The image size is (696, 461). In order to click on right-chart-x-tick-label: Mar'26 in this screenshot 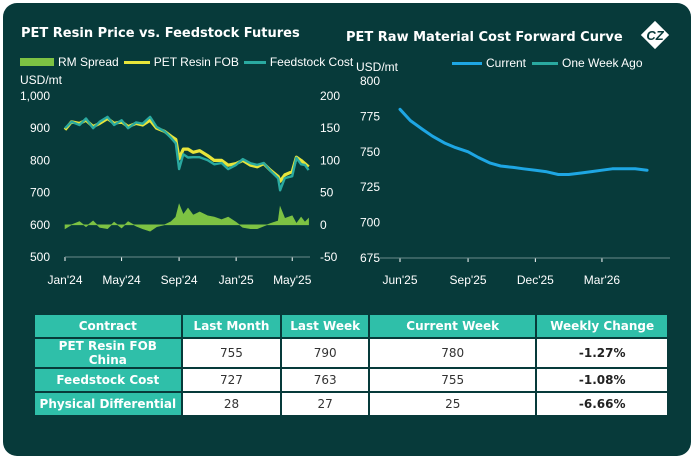, I will do `click(602, 280)`.